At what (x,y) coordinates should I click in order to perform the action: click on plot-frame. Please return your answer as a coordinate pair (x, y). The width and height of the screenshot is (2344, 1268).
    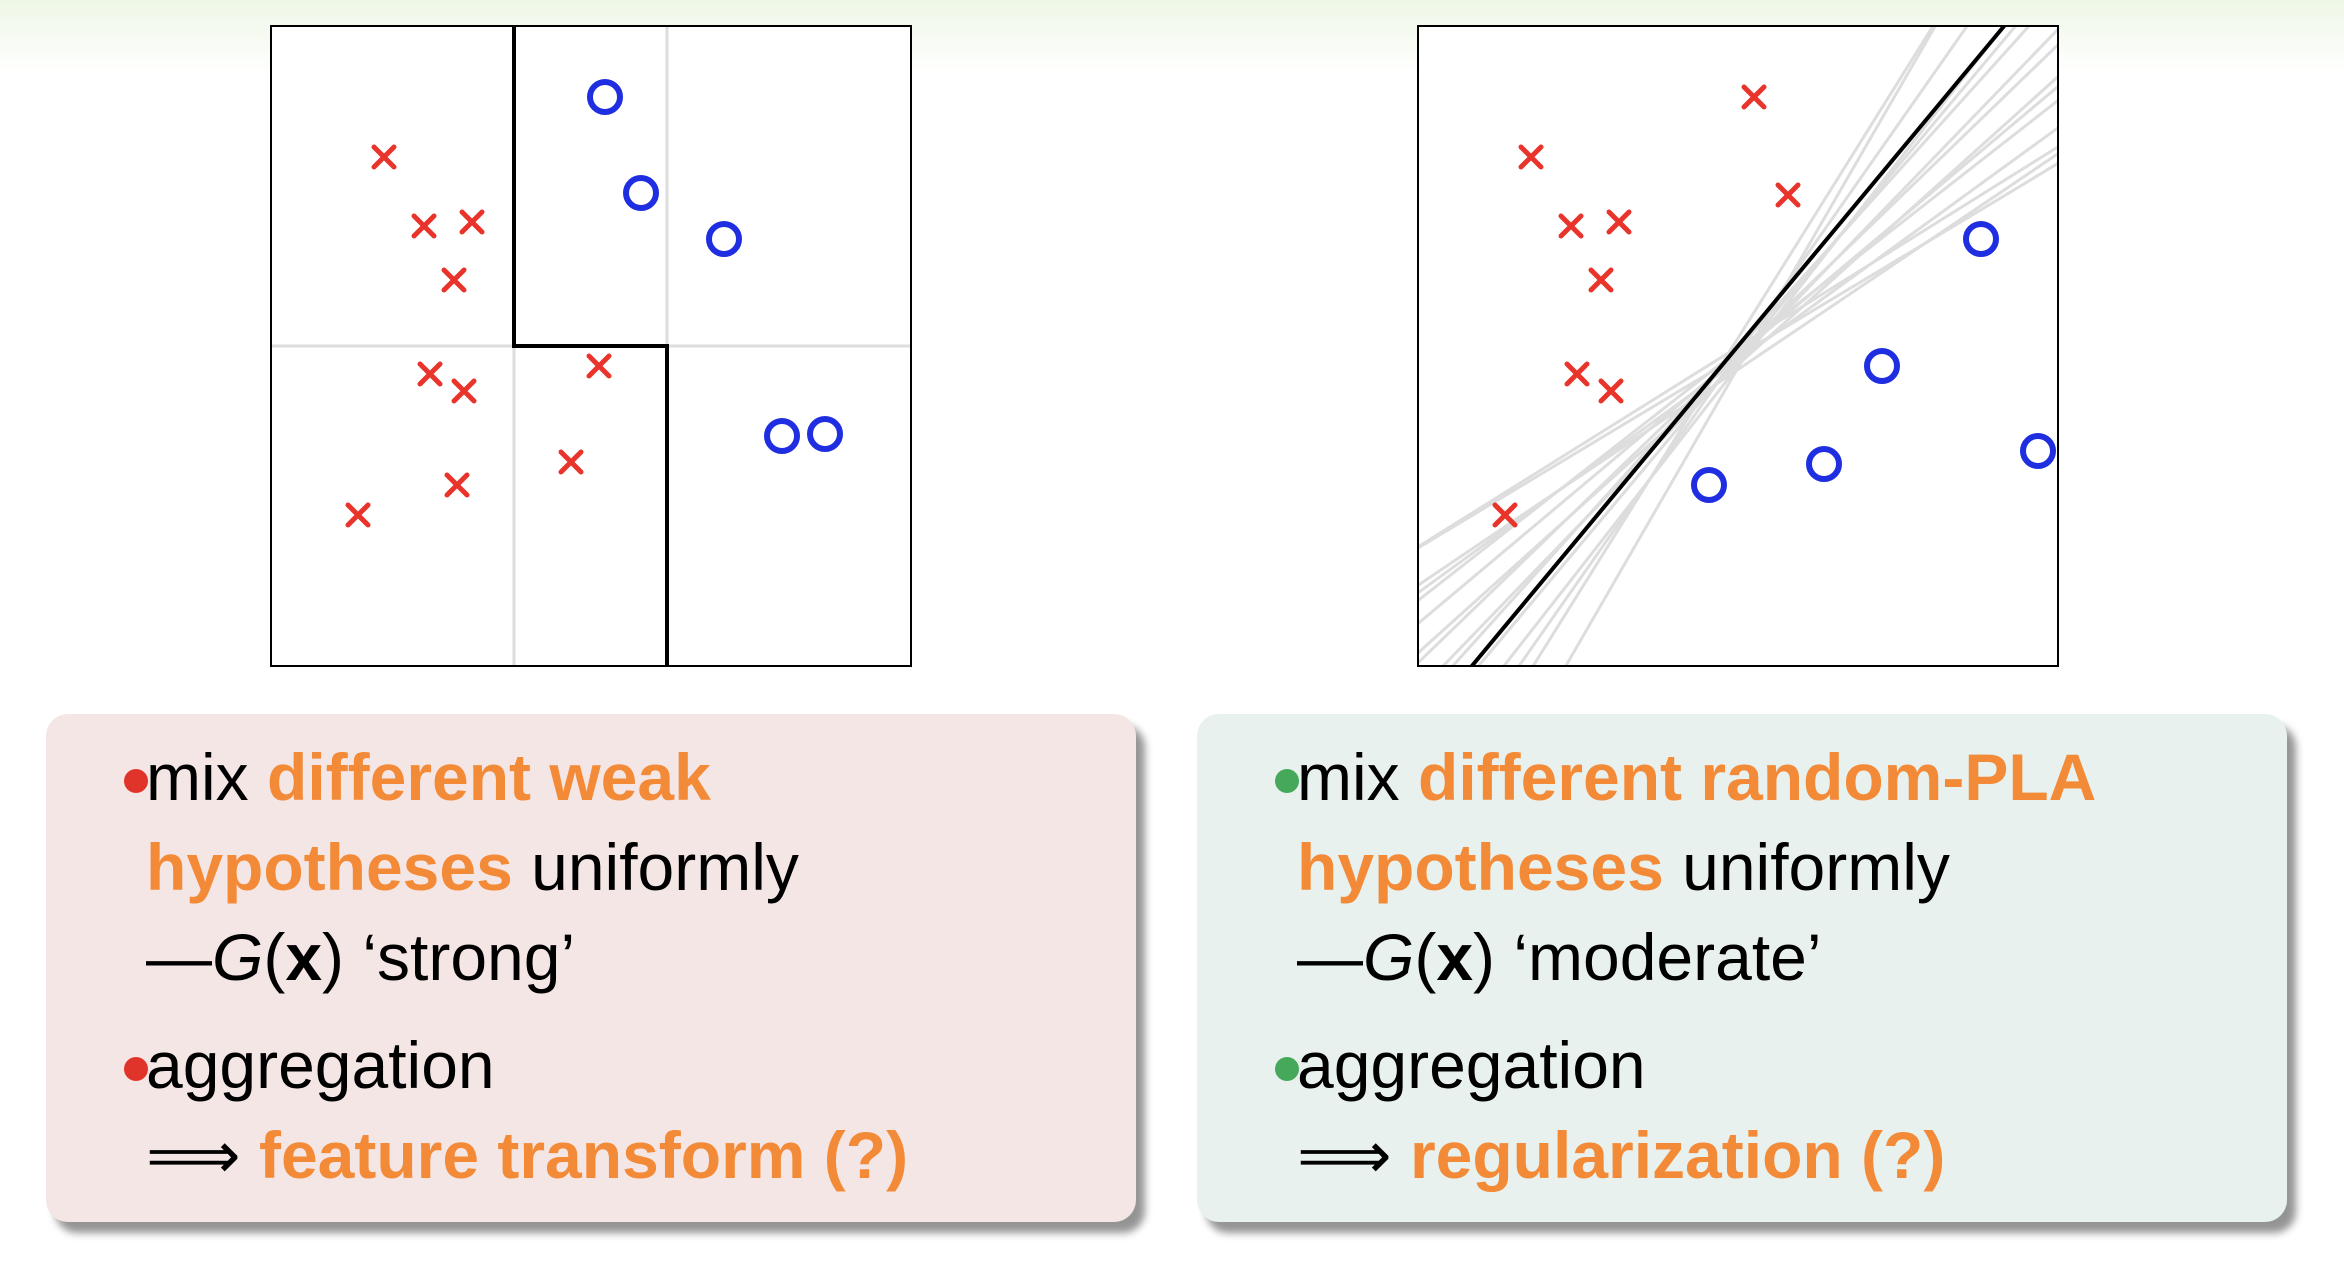
    Looking at the image, I should click on (1738, 346).